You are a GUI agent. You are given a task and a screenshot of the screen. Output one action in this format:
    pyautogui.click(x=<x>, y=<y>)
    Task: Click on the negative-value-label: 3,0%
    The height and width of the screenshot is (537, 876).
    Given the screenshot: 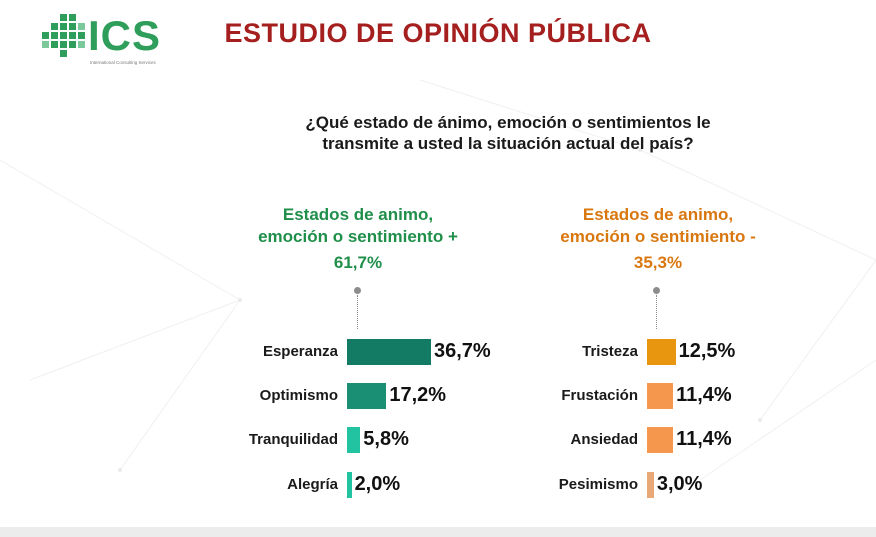 What is the action you would take?
    pyautogui.click(x=679, y=484)
    